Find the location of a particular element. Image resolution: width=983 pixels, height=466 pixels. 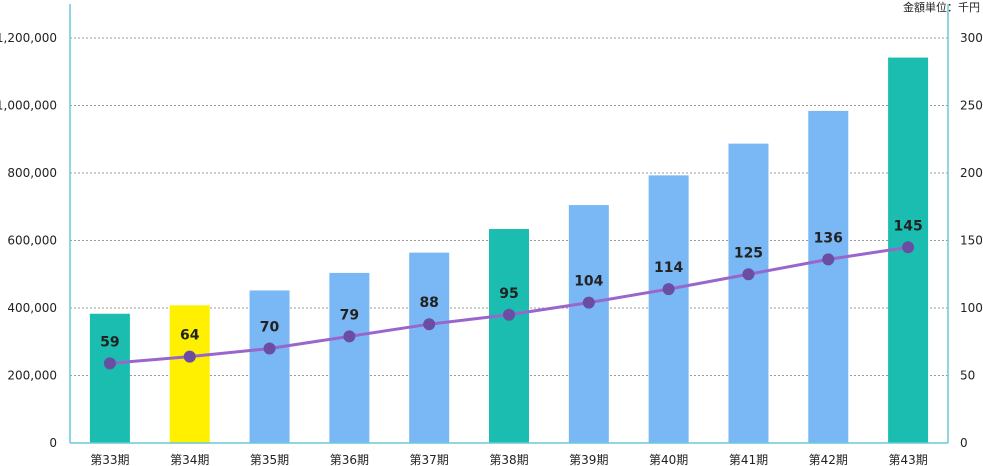

data-label-6: 104 is located at coordinates (588, 282).